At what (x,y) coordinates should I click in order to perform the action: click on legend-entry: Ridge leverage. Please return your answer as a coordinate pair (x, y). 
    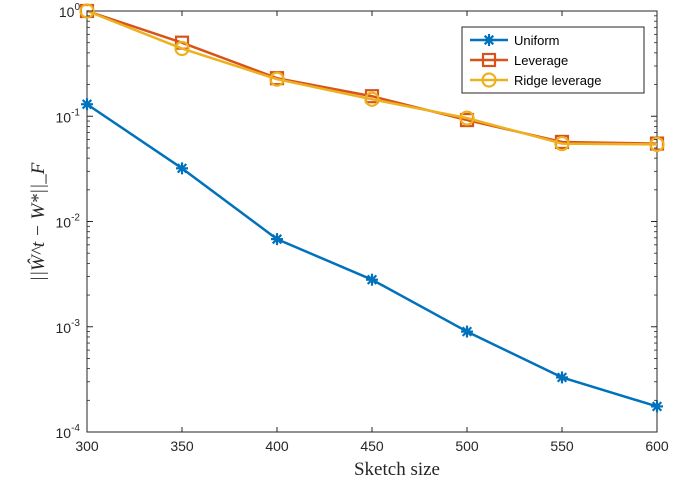
    Looking at the image, I should click on (535, 80).